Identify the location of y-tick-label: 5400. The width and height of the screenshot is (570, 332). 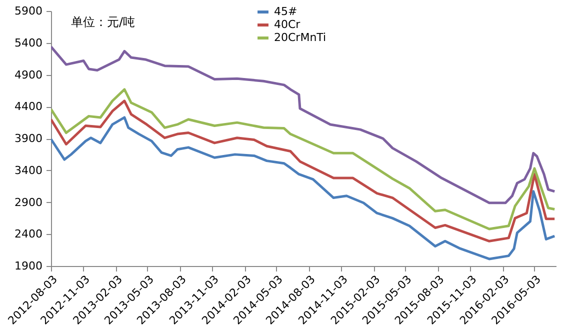
(28, 43).